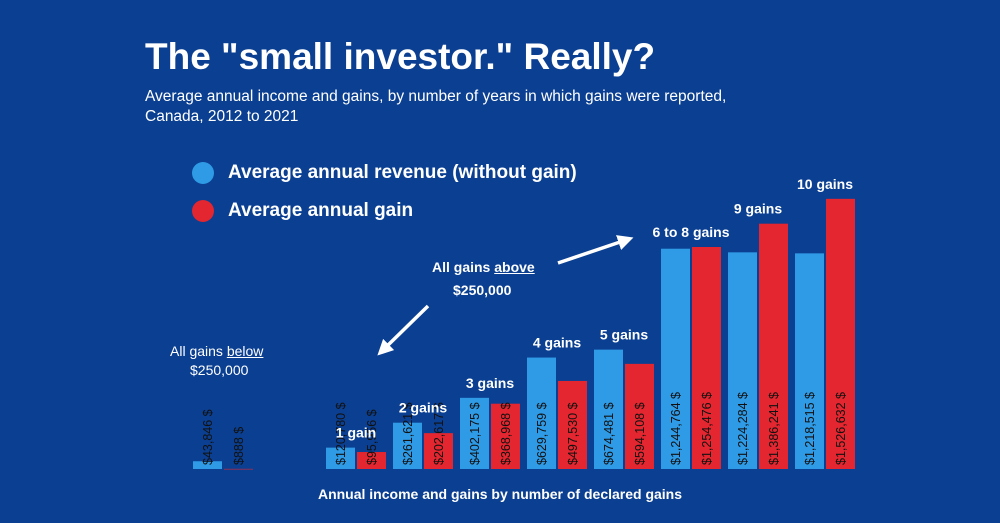 The image size is (1000, 523). I want to click on data-label-gain-8: $1,526,632 $, so click(841, 428).